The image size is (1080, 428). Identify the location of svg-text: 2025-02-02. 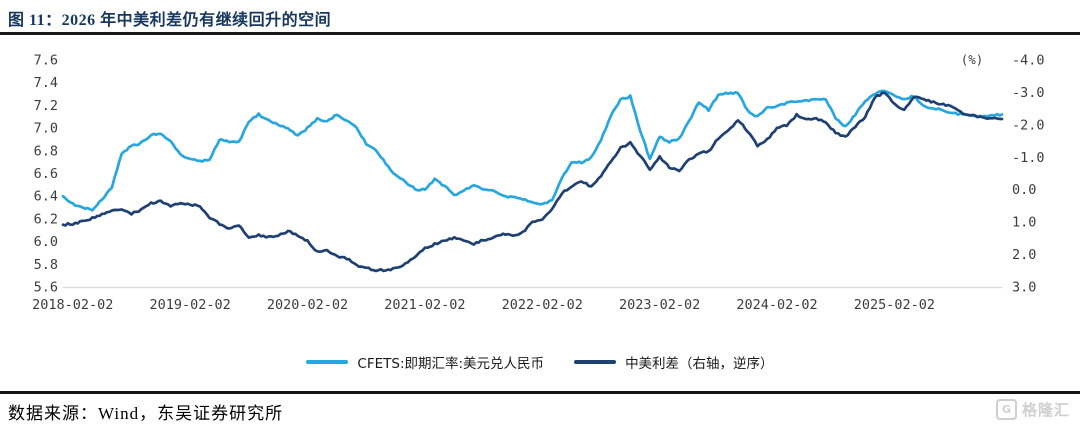
(894, 305).